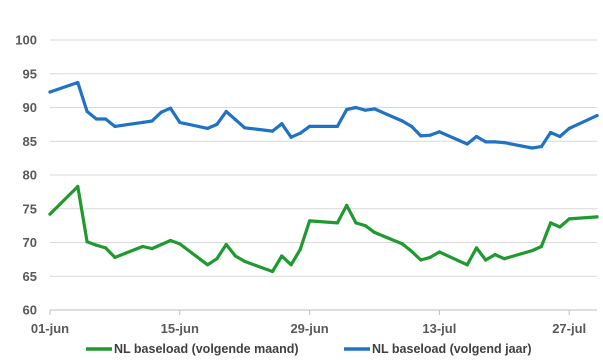  Describe the element at coordinates (30, 208) in the screenshot. I see `y-tick-label: 75` at that location.